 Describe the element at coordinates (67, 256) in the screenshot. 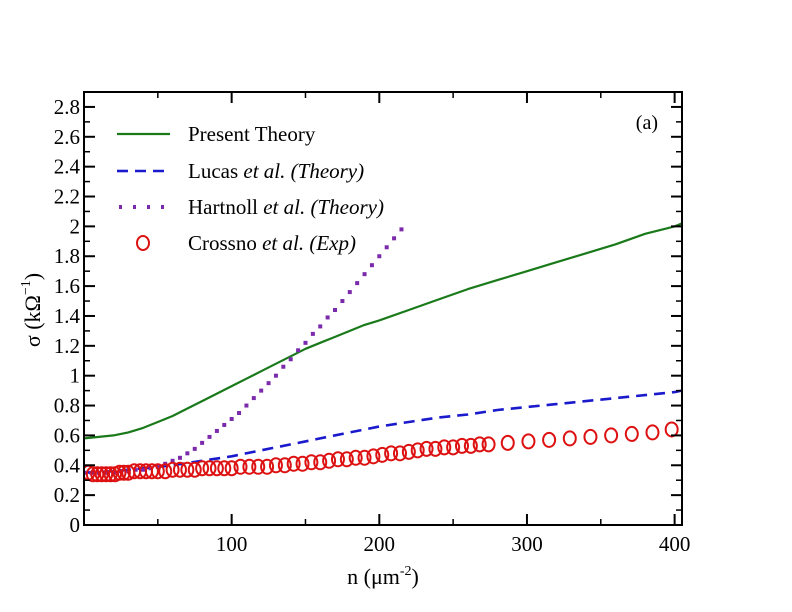

I see `y-tick-label: 1.8` at that location.